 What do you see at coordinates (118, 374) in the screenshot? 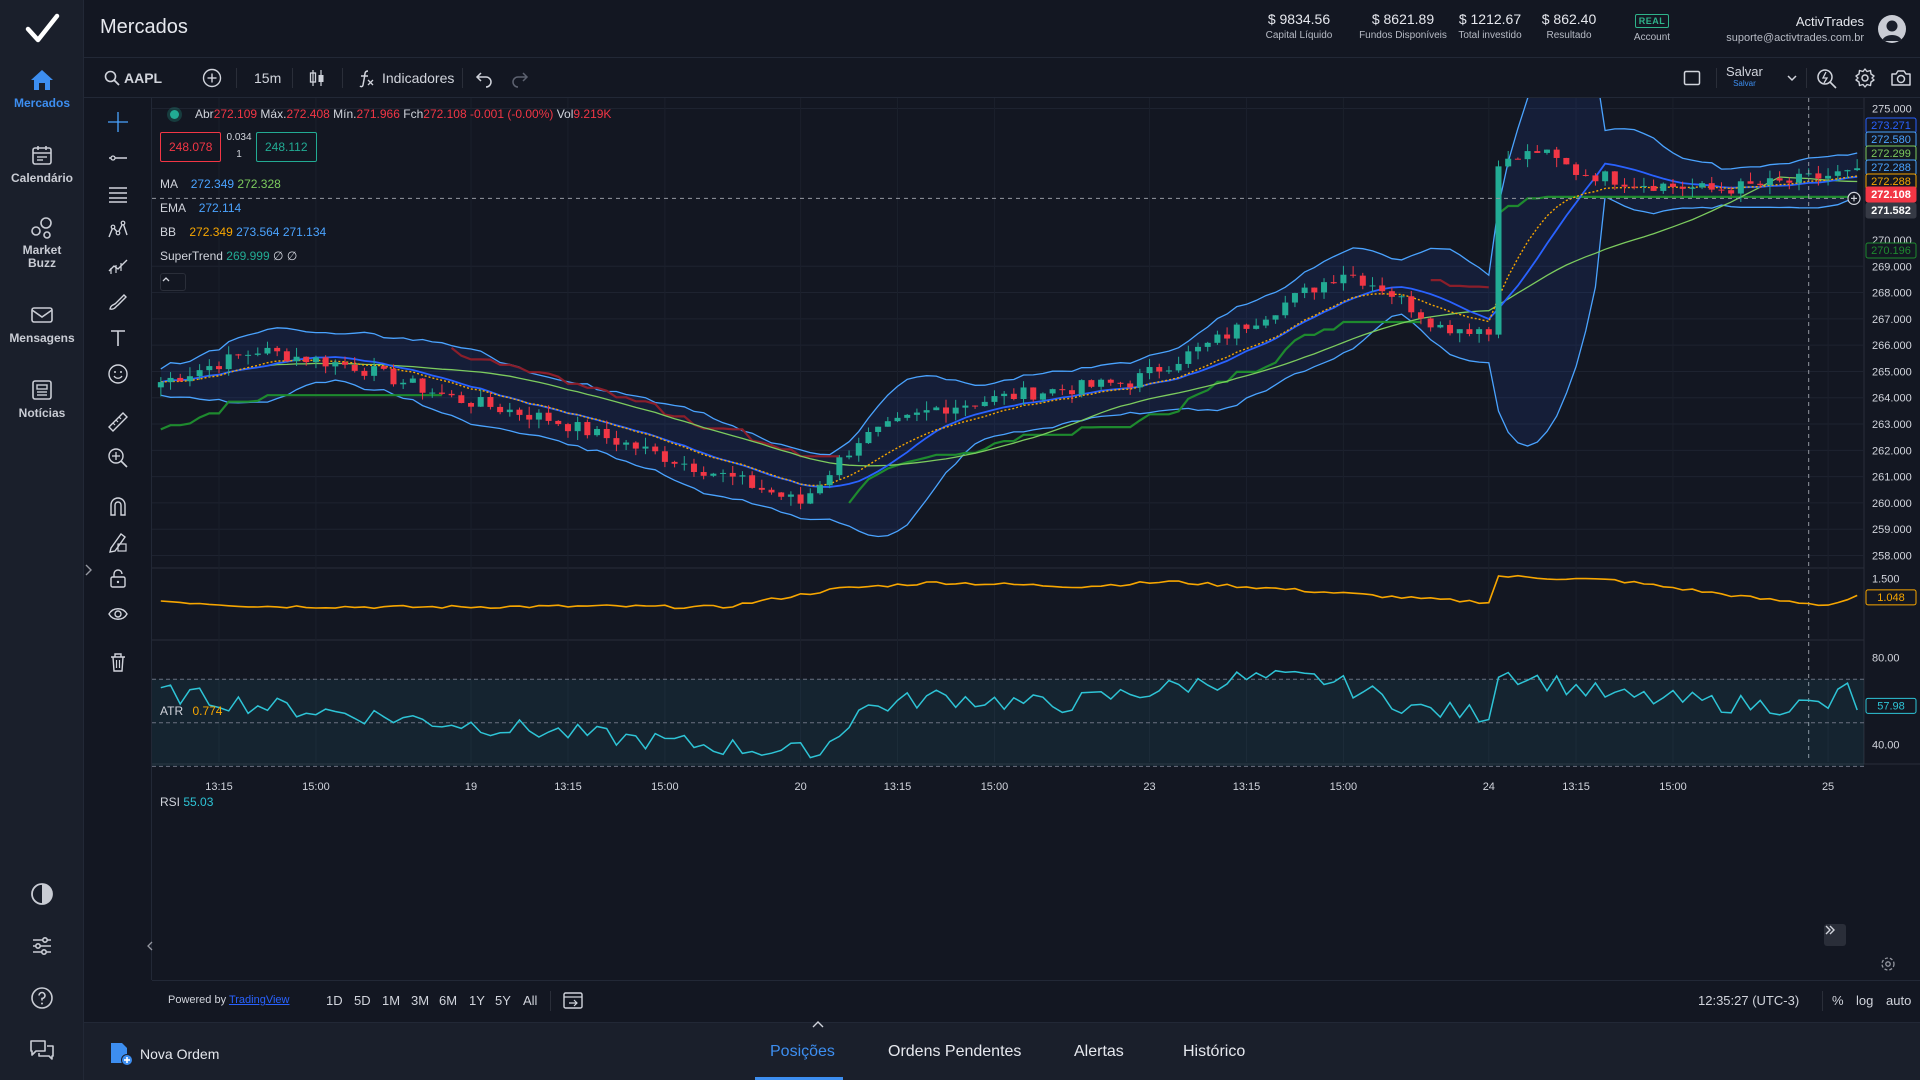
I see `emoji-icon` at bounding box center [118, 374].